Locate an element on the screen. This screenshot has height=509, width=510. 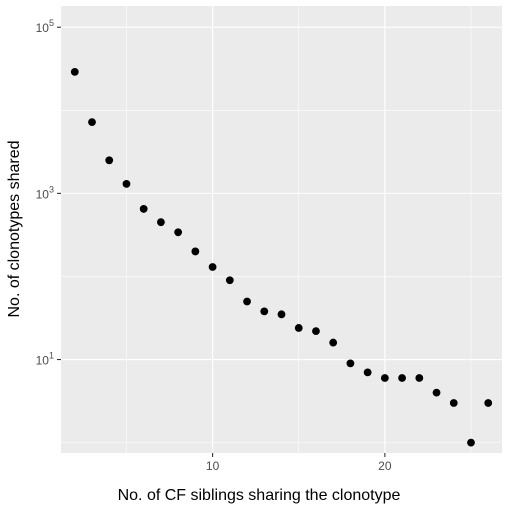
x-axis-tick-labels: 10 20 is located at coordinates (299, 466).